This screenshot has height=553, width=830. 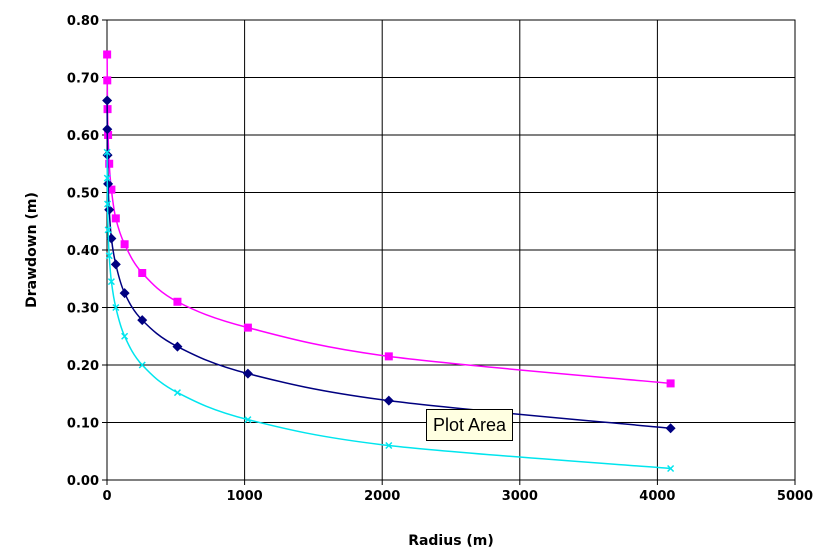 What do you see at coordinates (83, 194) in the screenshot?
I see `y-tick-label: 0.50` at bounding box center [83, 194].